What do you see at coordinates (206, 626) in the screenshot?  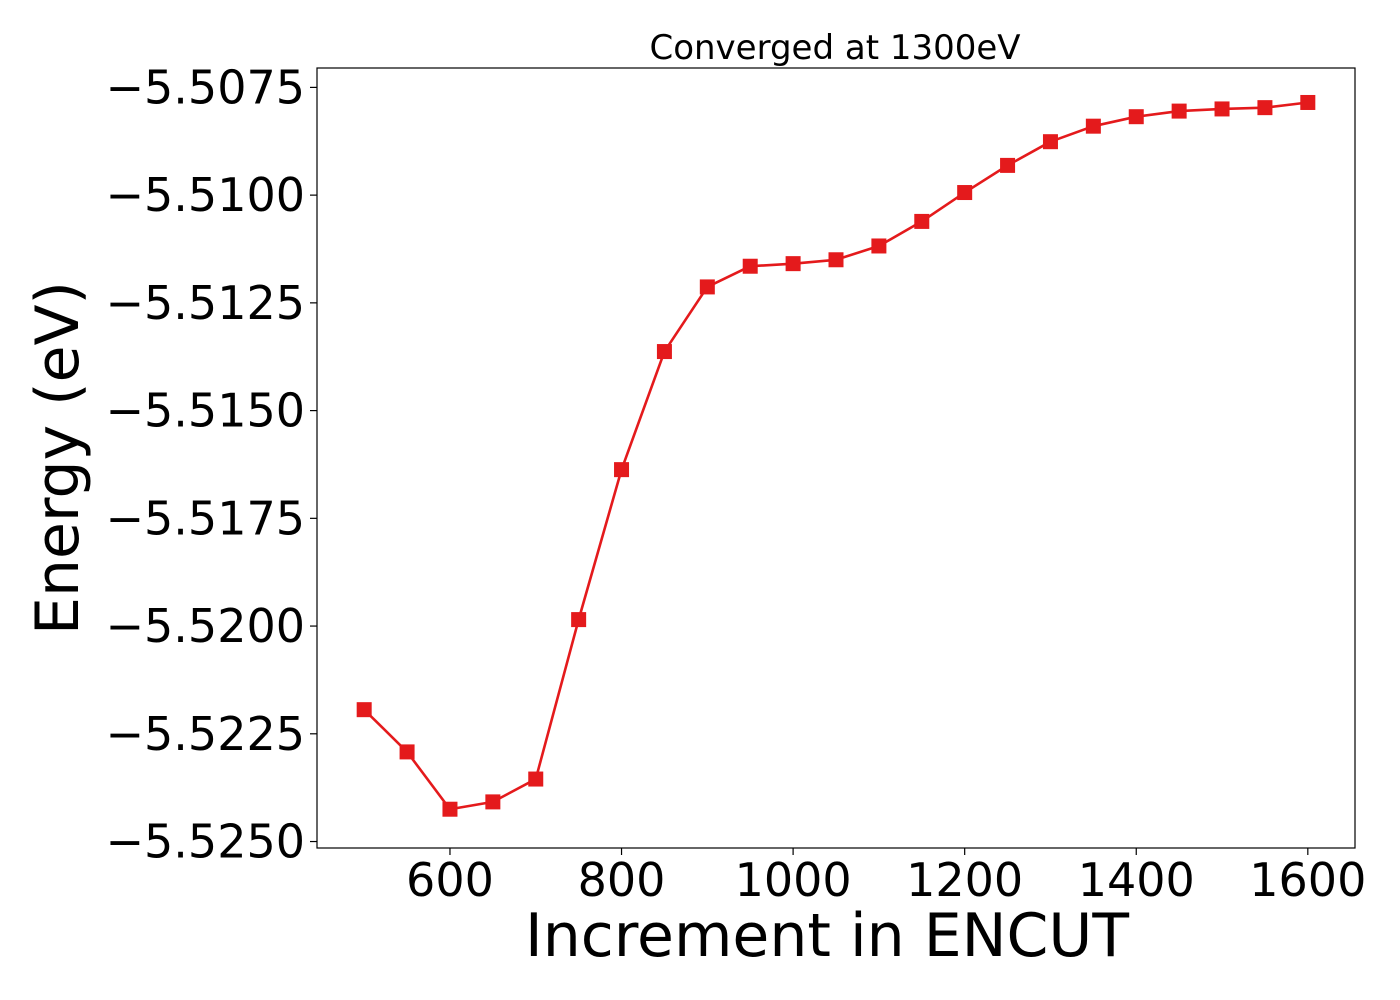 I see `y-tick-label: −5.5200` at bounding box center [206, 626].